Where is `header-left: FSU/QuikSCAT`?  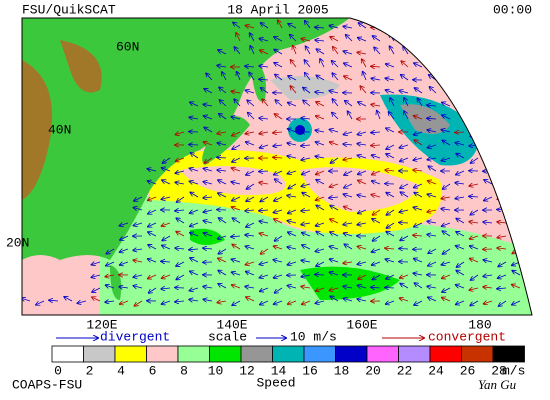
header-left: FSU/QuikSCAT is located at coordinates (69, 9).